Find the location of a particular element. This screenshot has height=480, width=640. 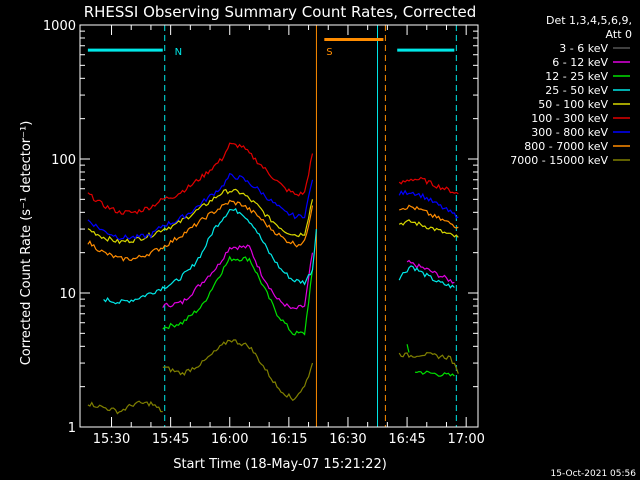

x-tick-label: 17:00 is located at coordinates (465, 439).